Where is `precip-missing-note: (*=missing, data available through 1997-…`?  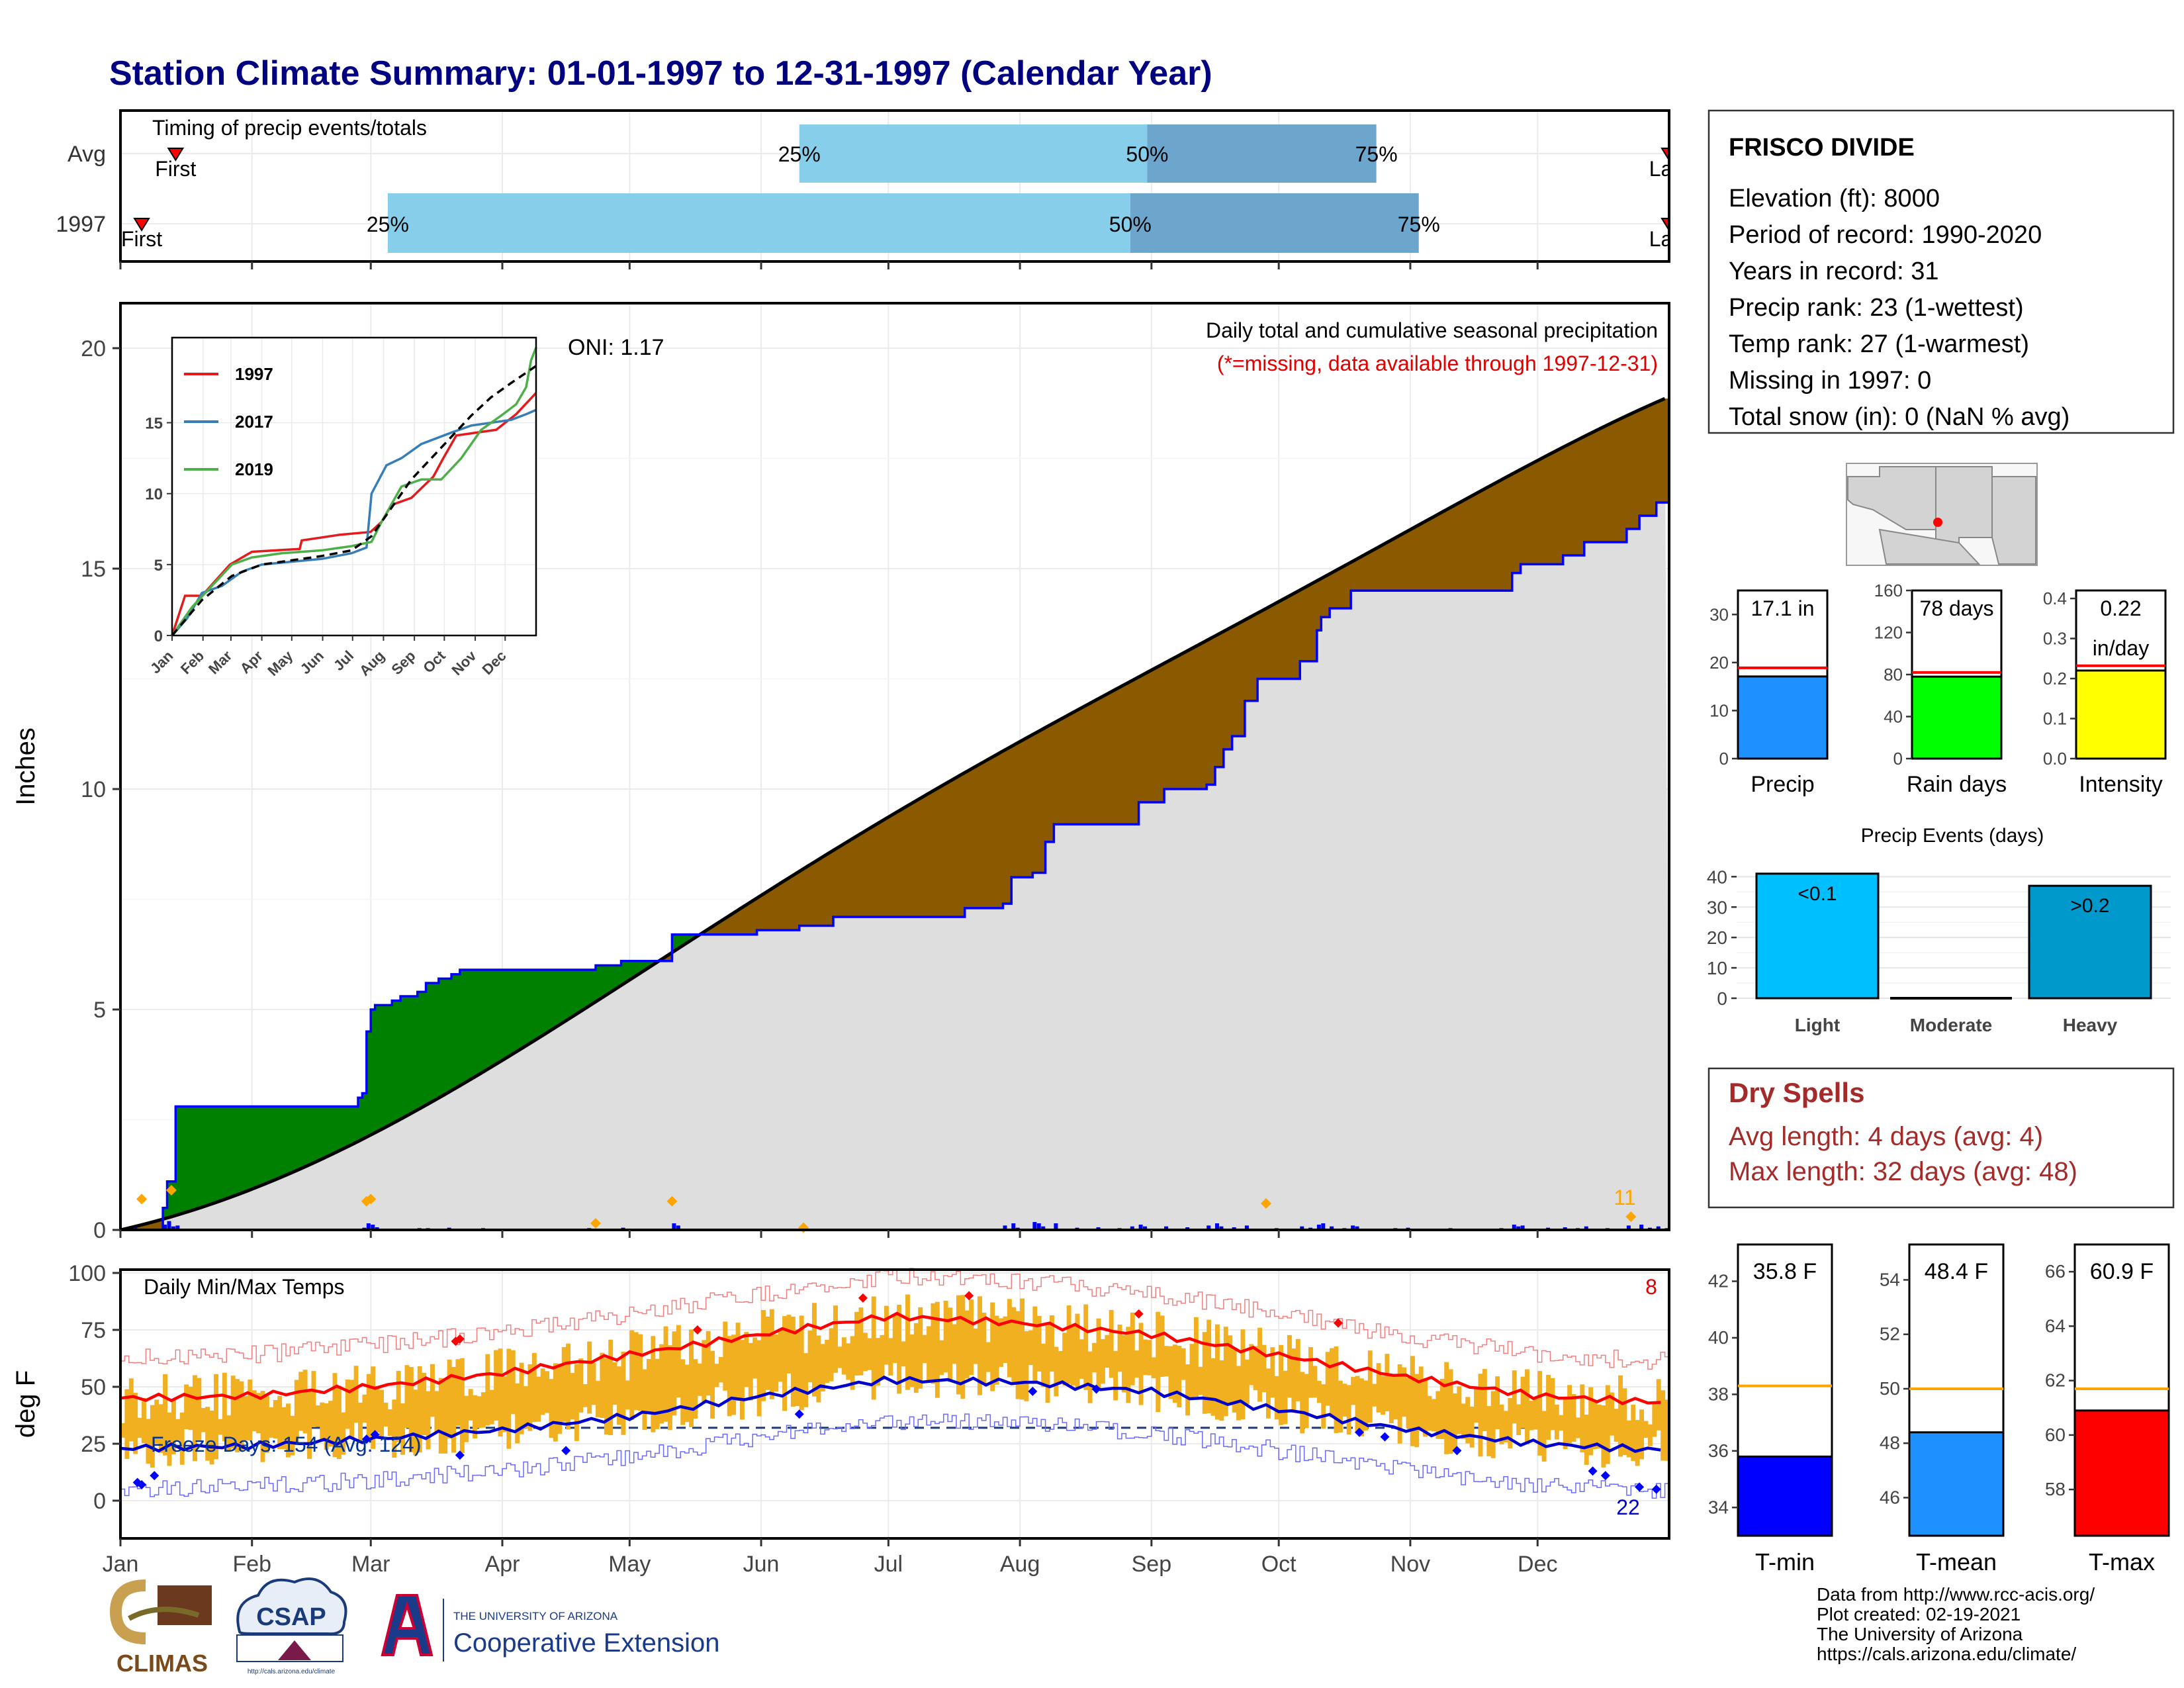 precip-missing-note: (*=missing, data available through 1997-… is located at coordinates (1437, 363).